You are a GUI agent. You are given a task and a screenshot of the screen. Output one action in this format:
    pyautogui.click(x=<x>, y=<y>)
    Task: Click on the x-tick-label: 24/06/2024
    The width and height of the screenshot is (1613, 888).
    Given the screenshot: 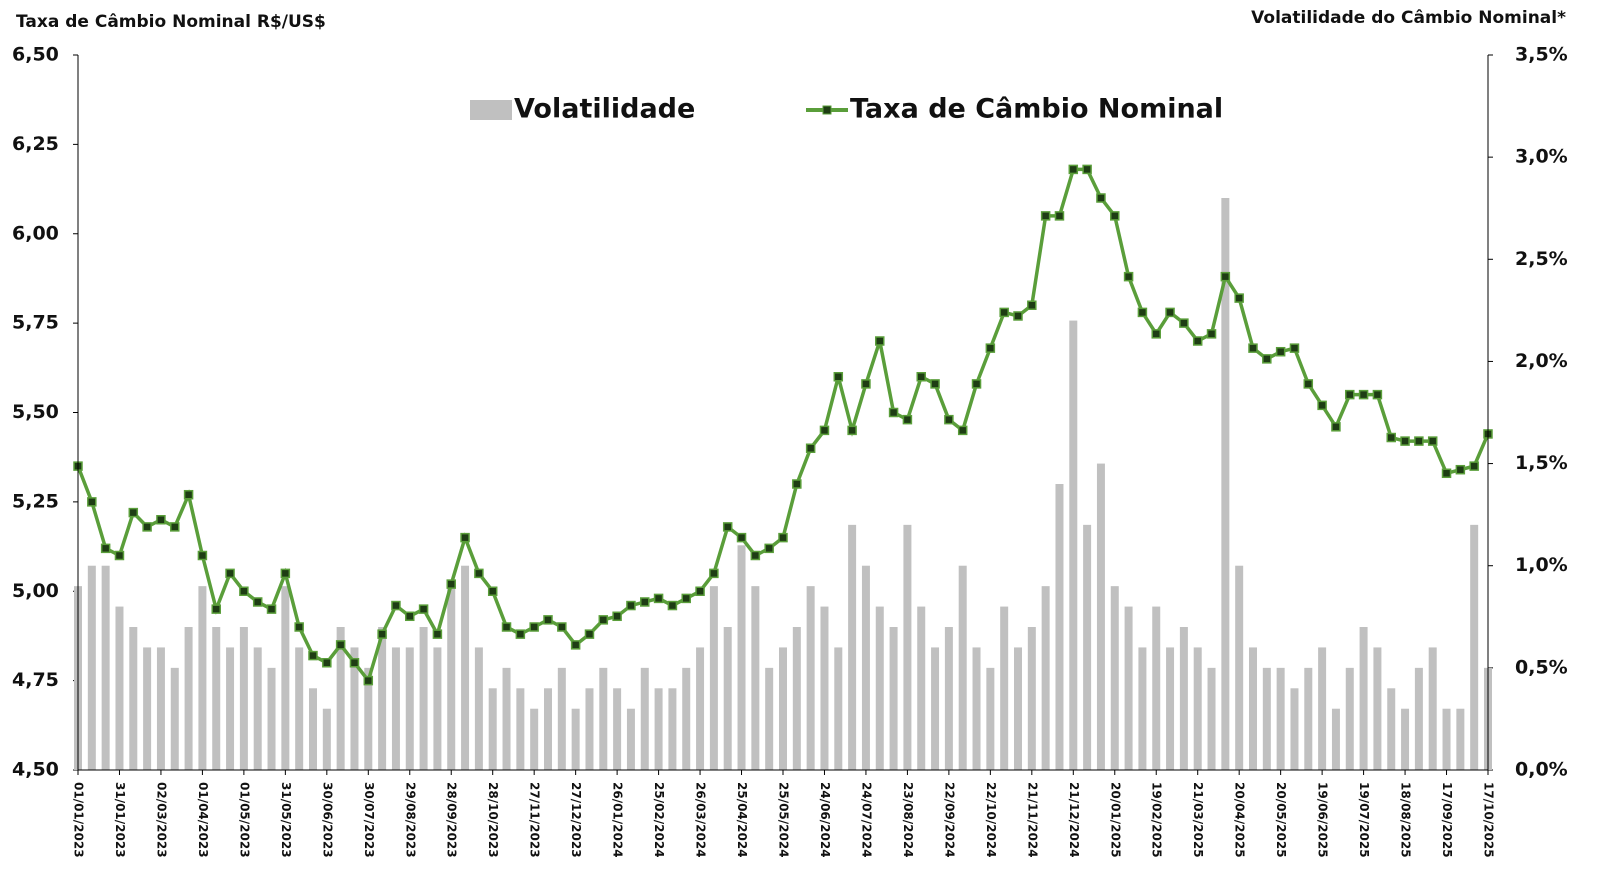 What is the action you would take?
    pyautogui.click(x=825, y=820)
    